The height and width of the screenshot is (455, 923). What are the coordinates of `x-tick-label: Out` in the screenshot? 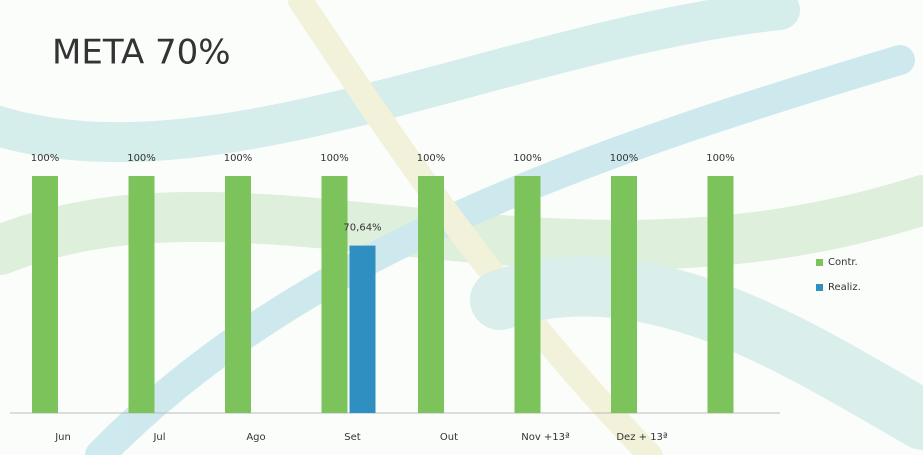 It's located at (449, 437).